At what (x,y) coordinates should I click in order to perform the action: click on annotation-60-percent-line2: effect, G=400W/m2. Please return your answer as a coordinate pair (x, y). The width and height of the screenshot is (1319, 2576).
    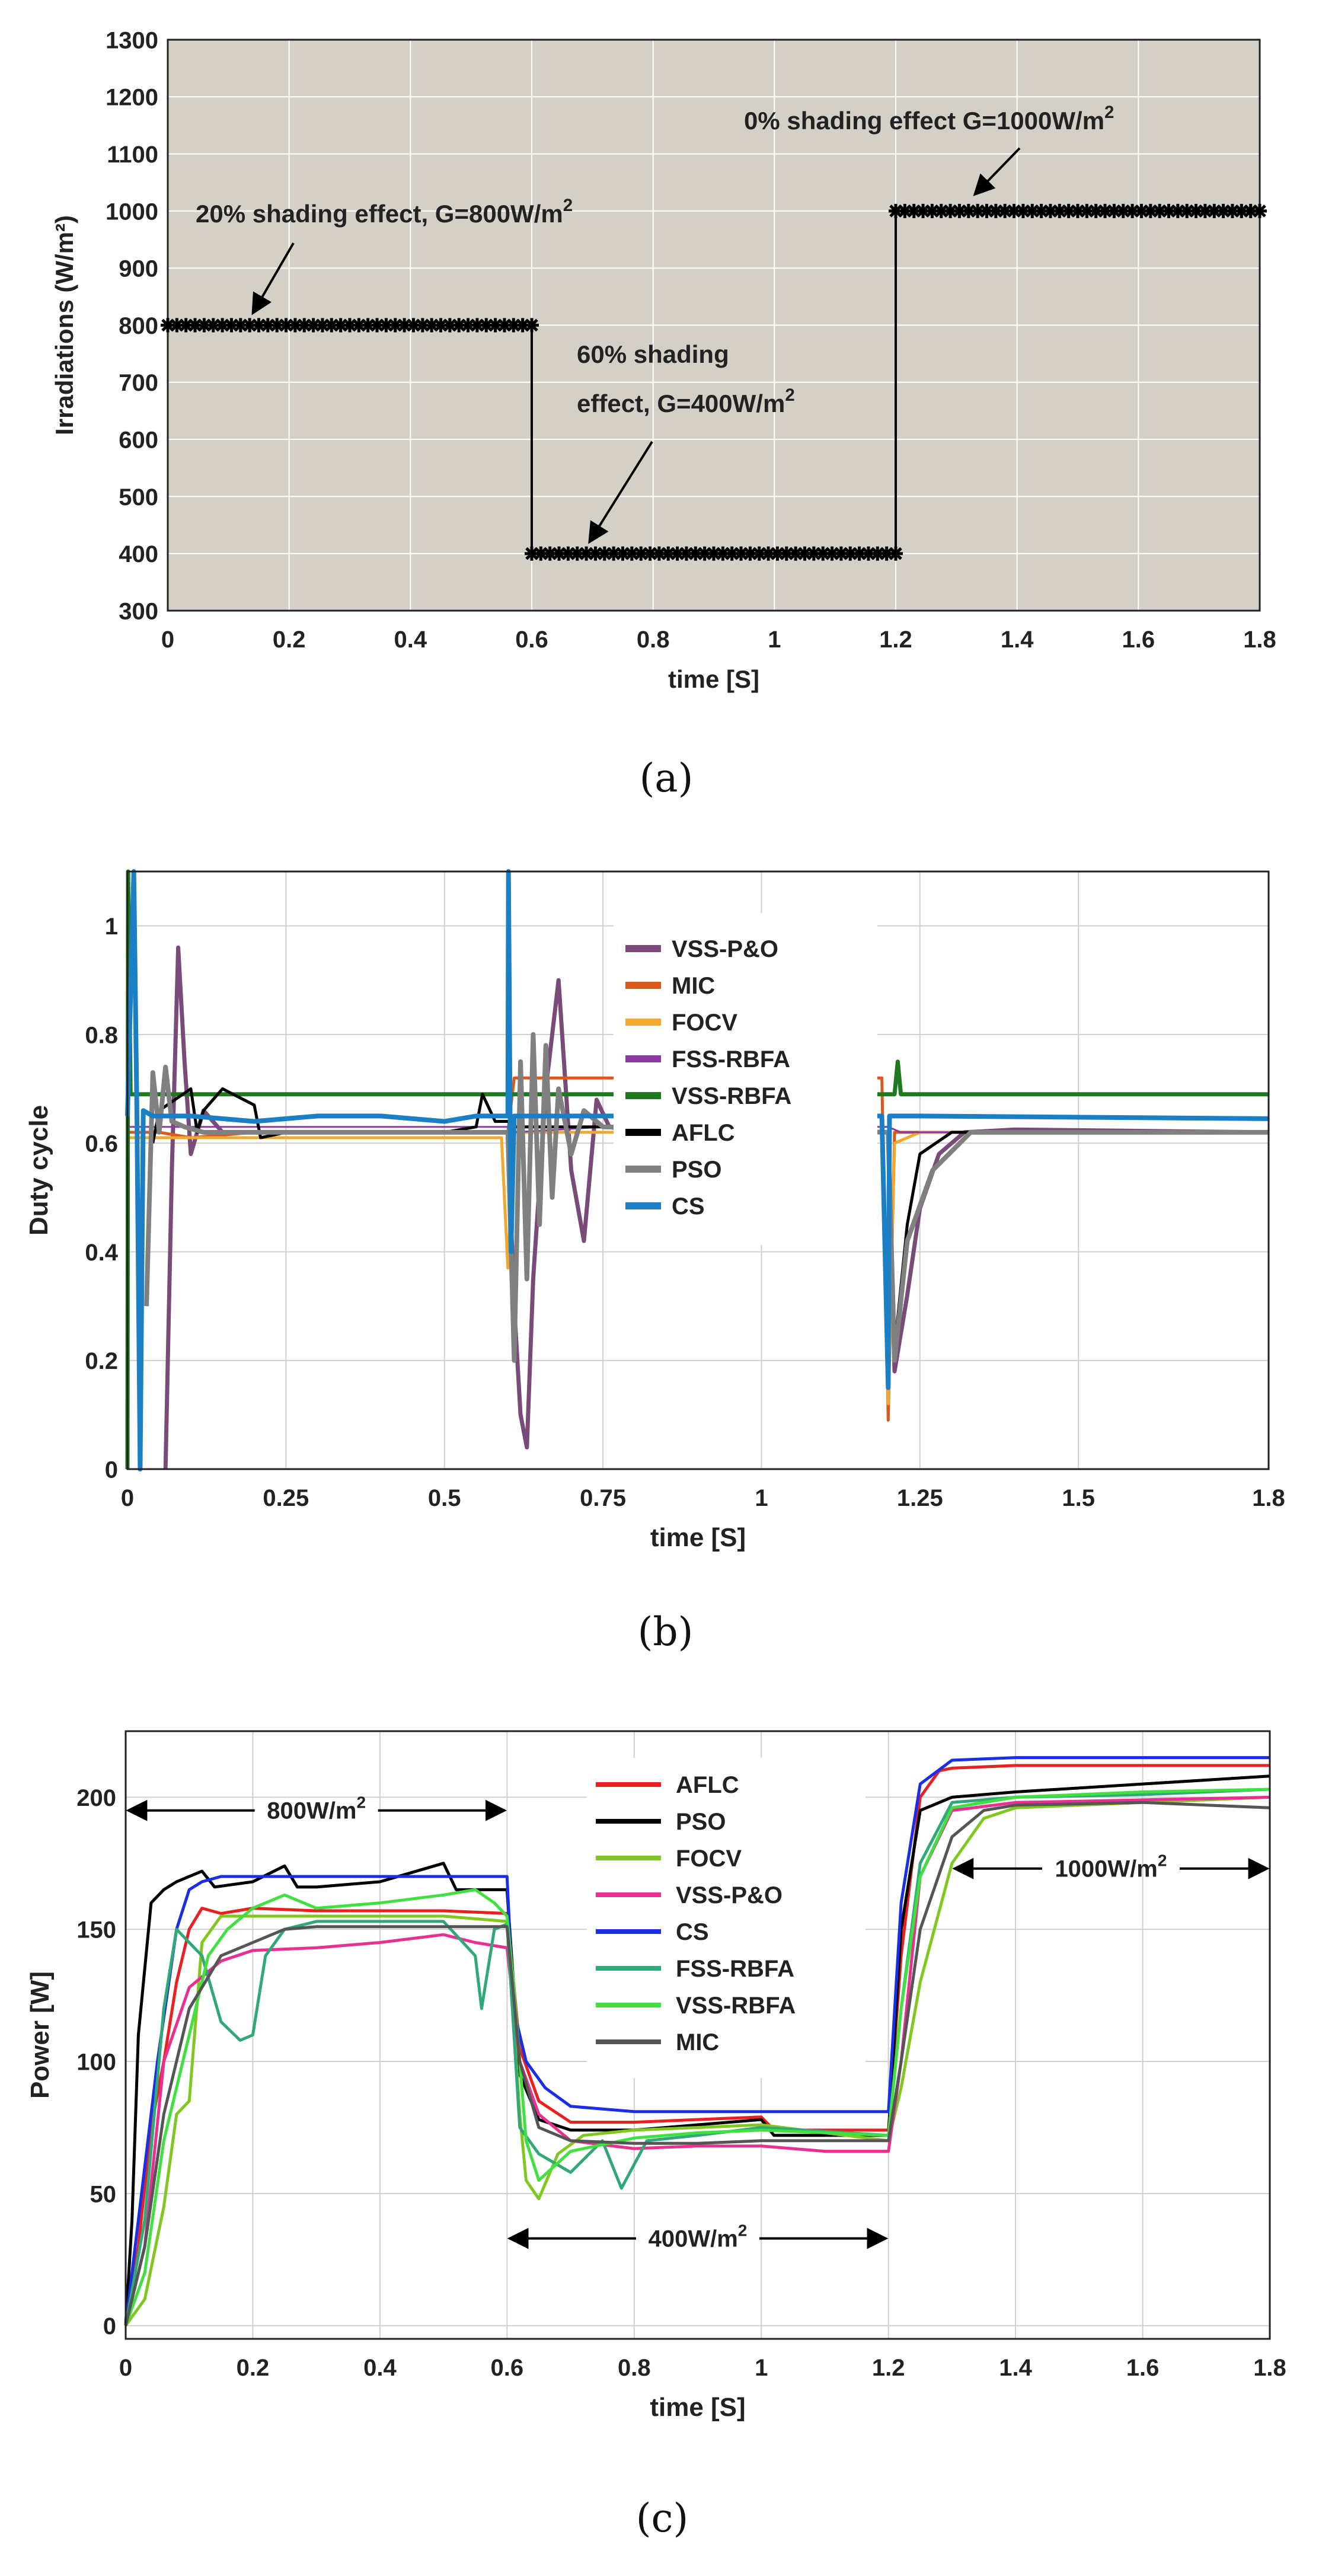
    Looking at the image, I should click on (686, 401).